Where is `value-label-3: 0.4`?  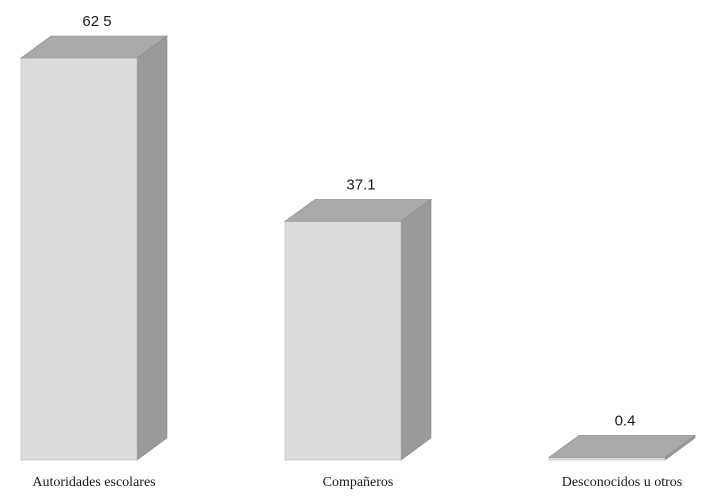
value-label-3: 0.4 is located at coordinates (625, 420).